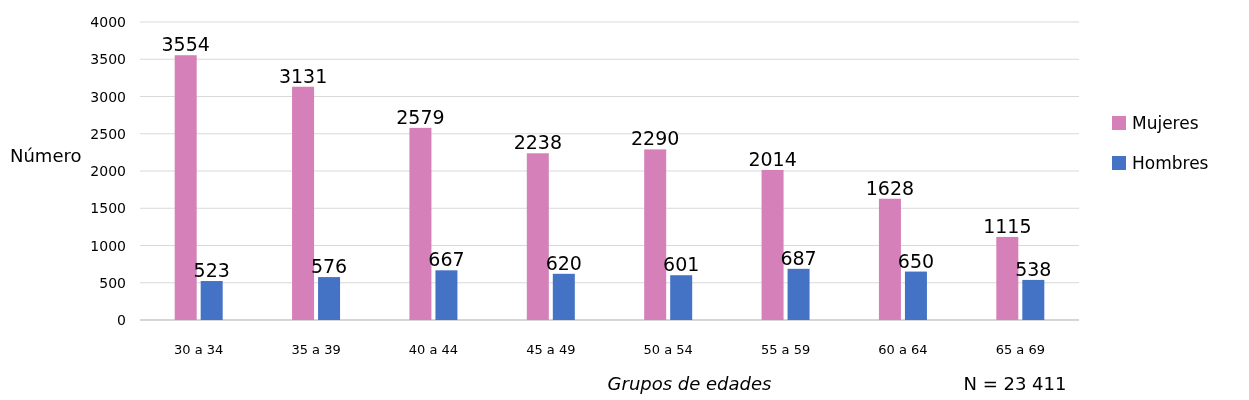  Describe the element at coordinates (1165, 123) in the screenshot. I see `legend-label: Mujeres` at that location.